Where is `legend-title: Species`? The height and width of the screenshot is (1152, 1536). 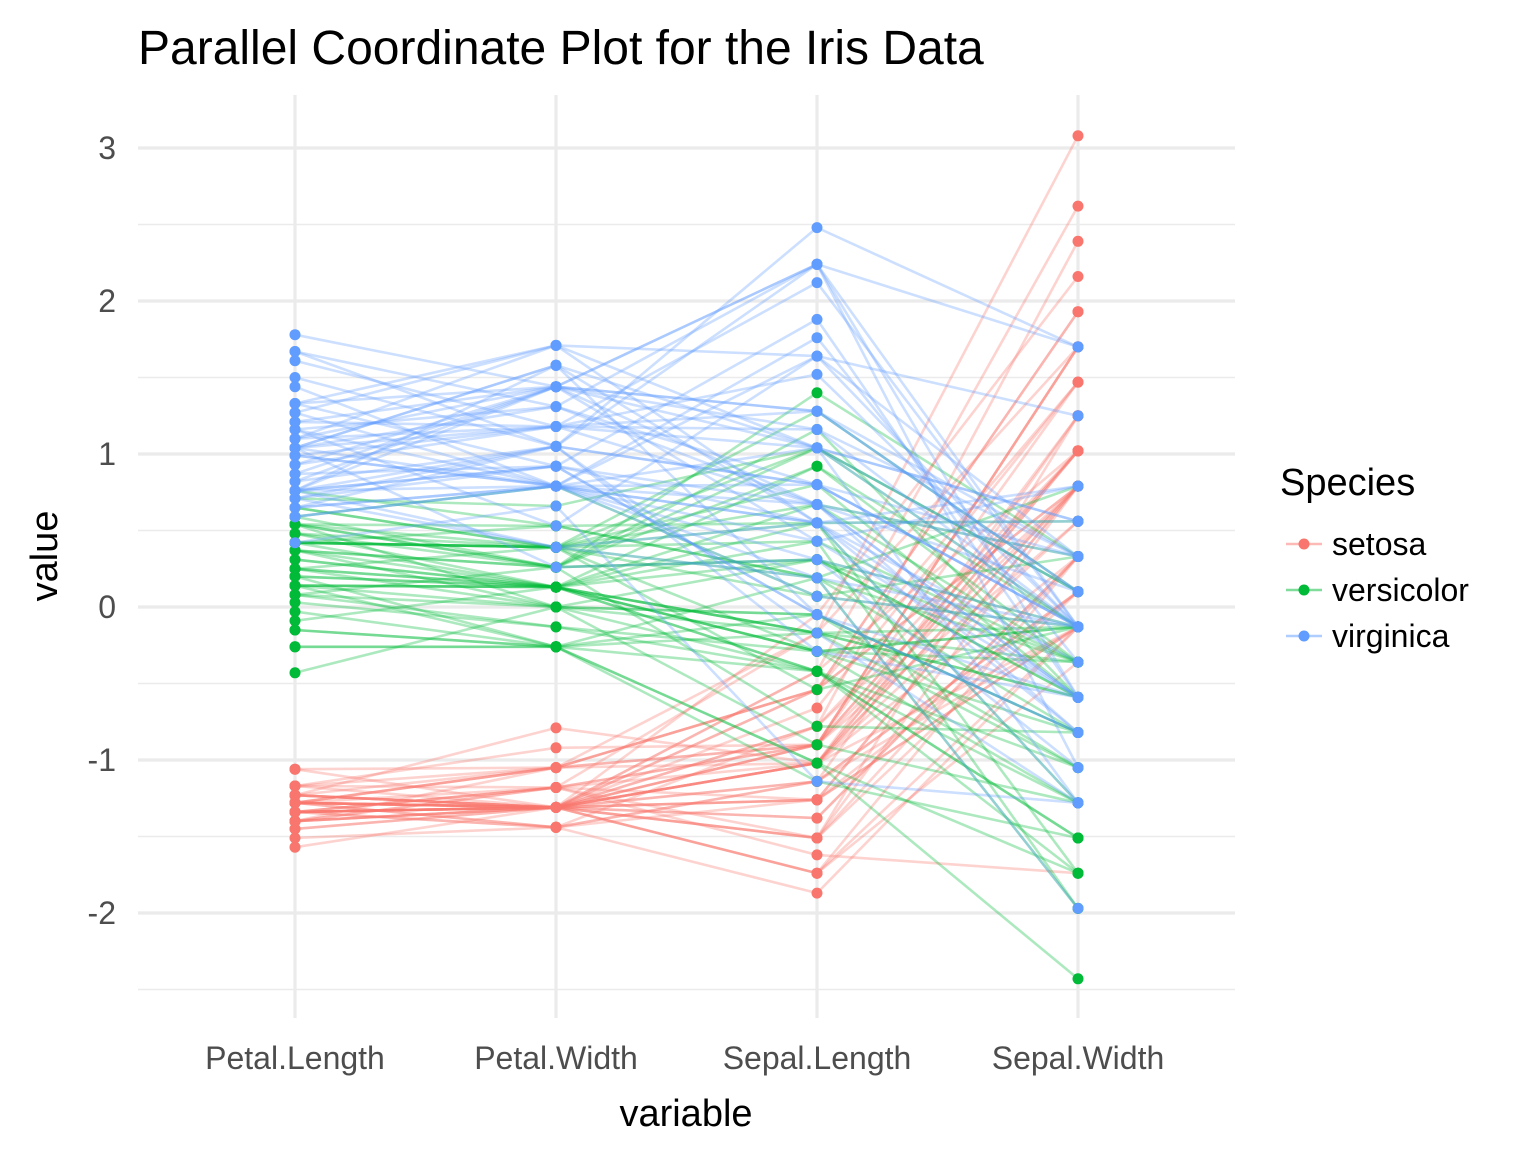 legend-title: Species is located at coordinates (1347, 483).